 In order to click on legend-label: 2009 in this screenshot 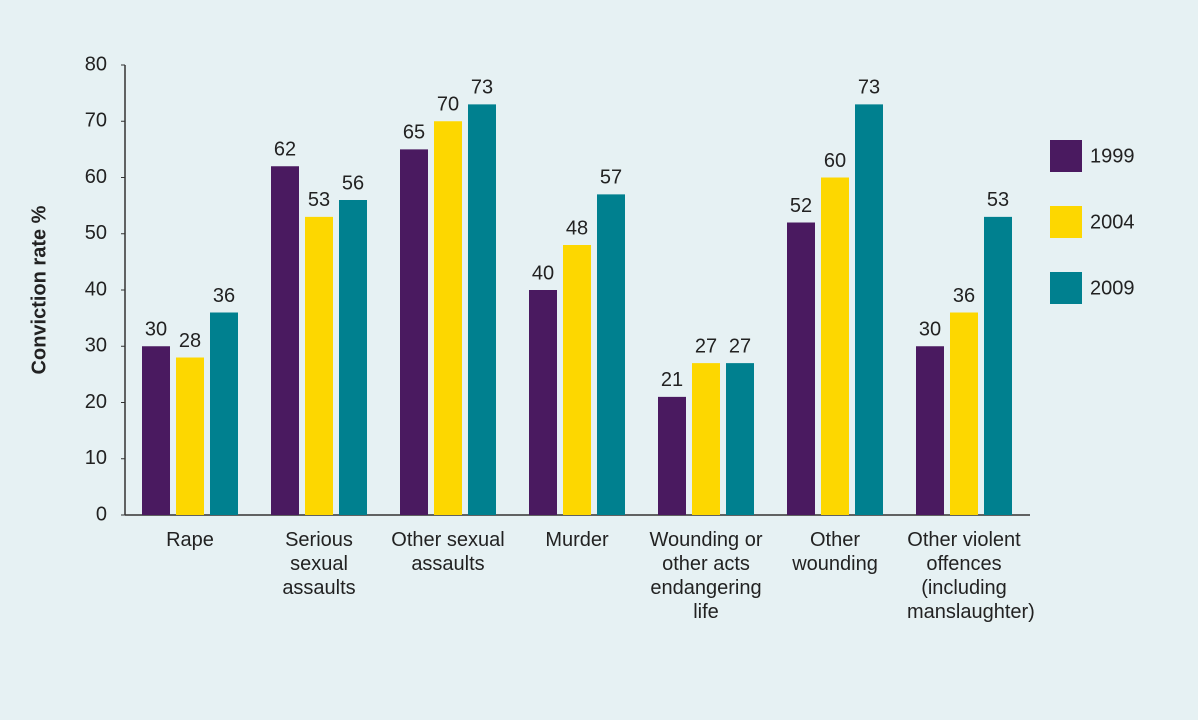, I will do `click(1112, 288)`.